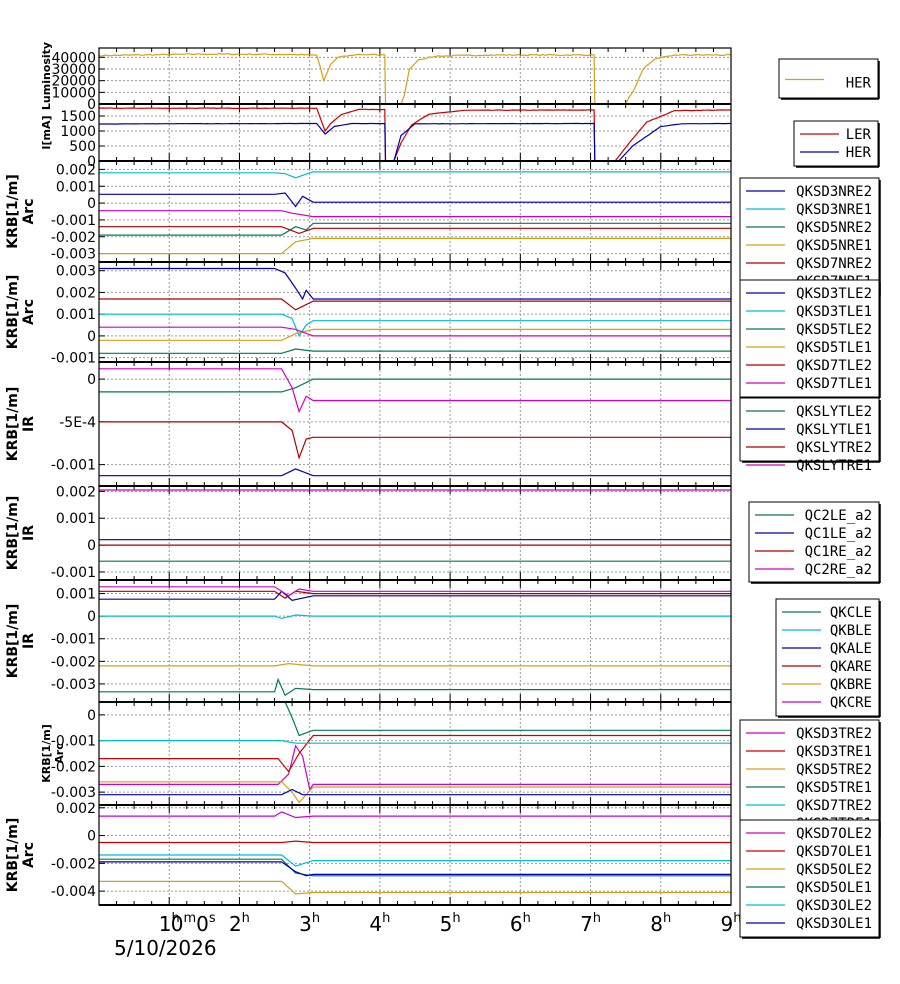  I want to click on series-line-QKSD7NRE1, so click(415, 214).